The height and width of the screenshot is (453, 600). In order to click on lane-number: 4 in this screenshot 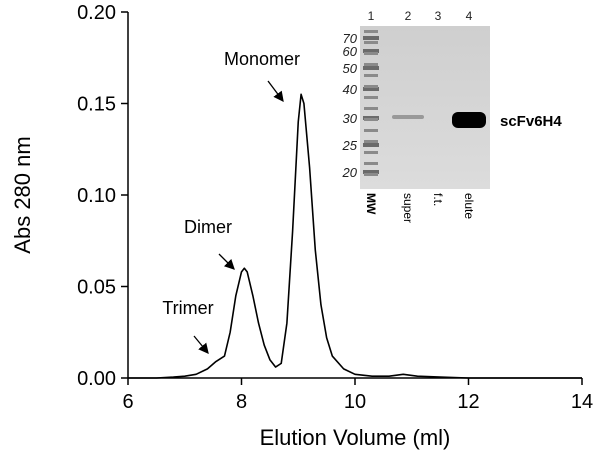, I will do `click(469, 16)`.